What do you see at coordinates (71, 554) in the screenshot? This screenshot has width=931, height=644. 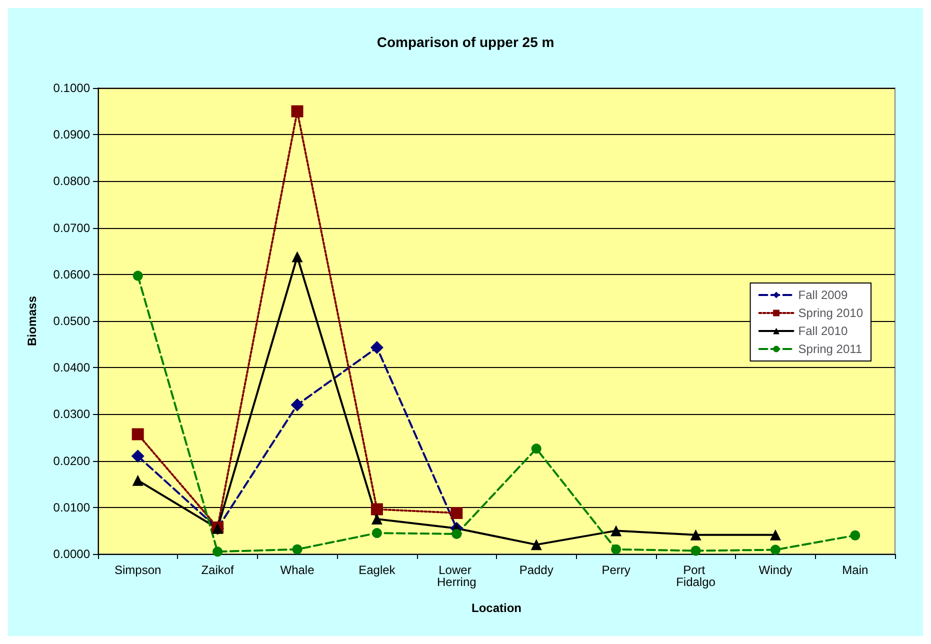 I see `y-tick-label: 0.0000` at bounding box center [71, 554].